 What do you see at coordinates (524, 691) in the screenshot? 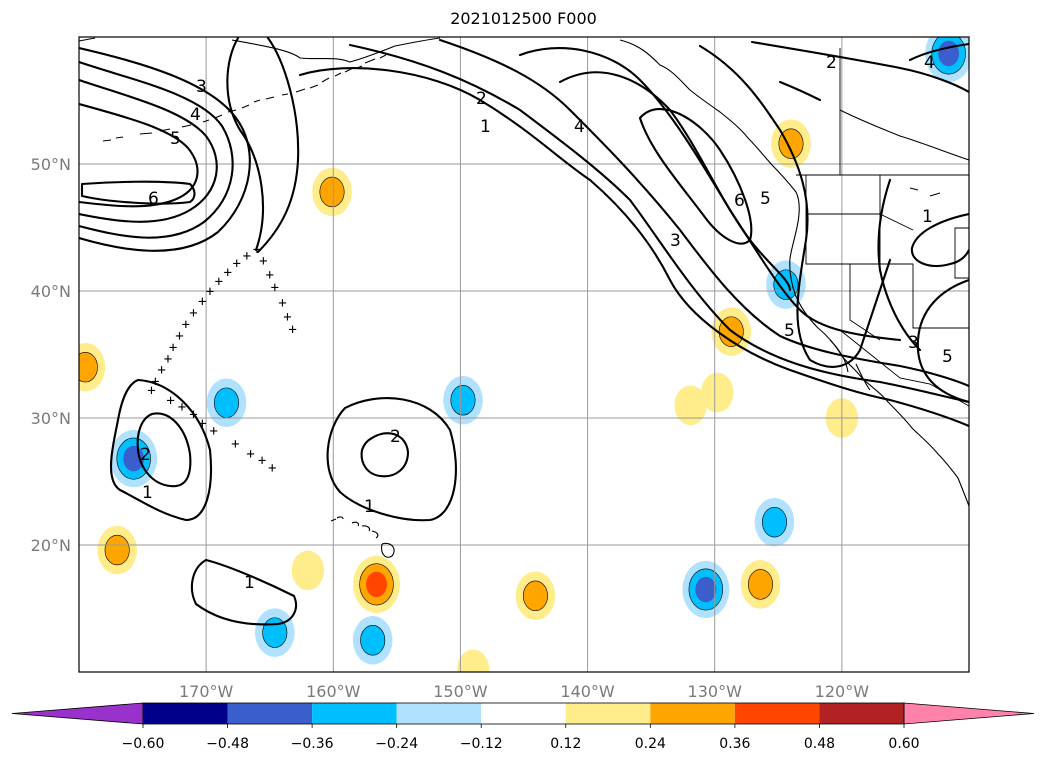
I see `longitude-labels: 170°W 160°W 150°W 140°W 130°W 120°W` at bounding box center [524, 691].